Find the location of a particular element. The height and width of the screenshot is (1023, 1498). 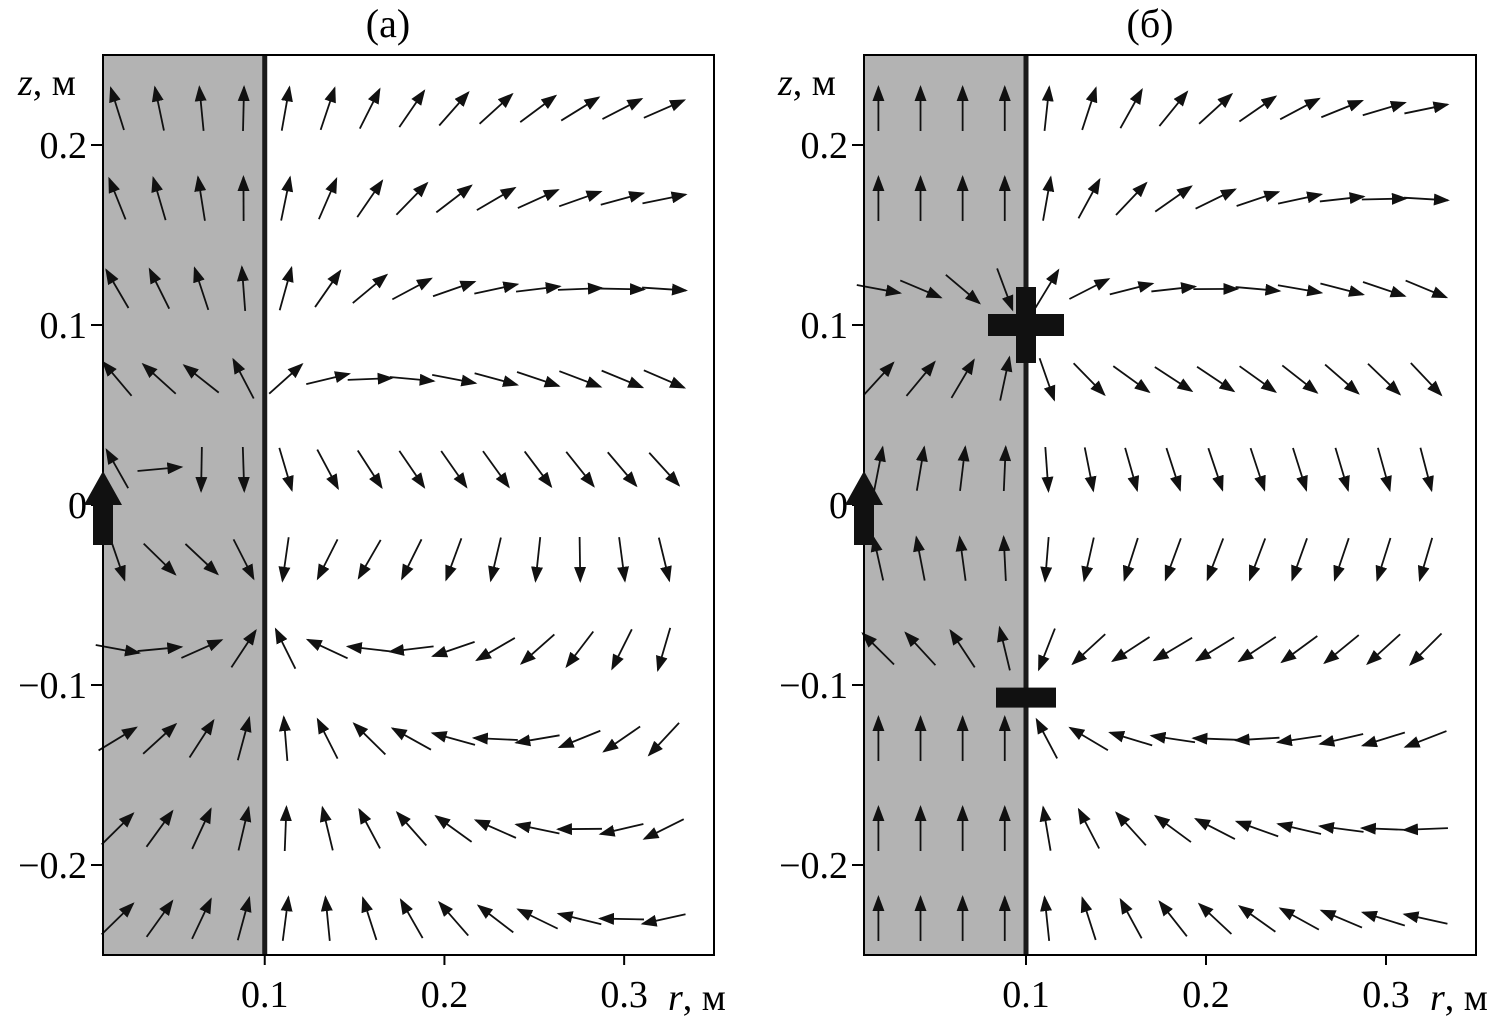

y-axis-label-a: z, м is located at coordinates (46, 83).